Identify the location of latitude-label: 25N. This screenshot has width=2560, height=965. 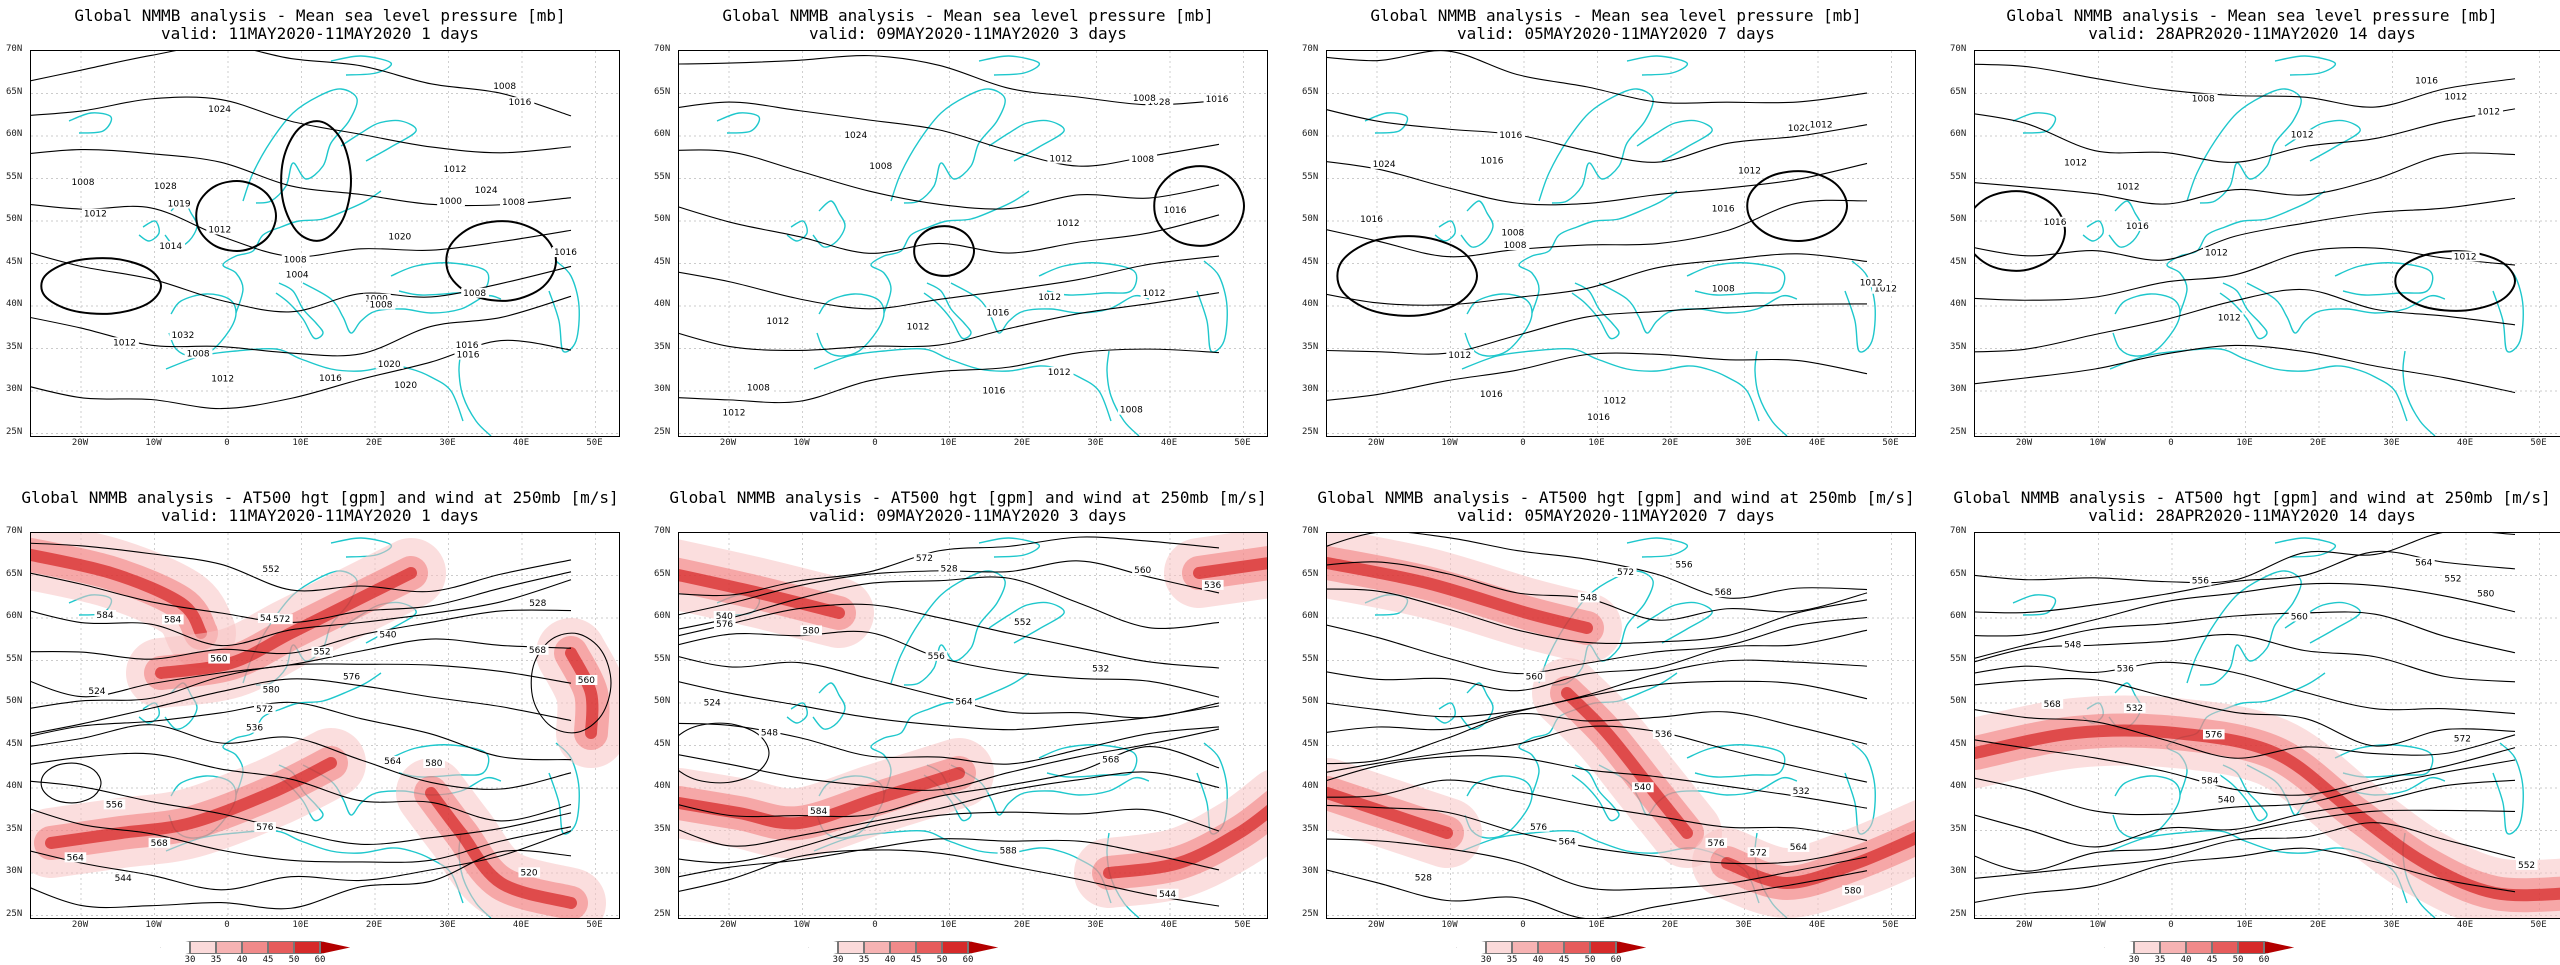
(662, 913).